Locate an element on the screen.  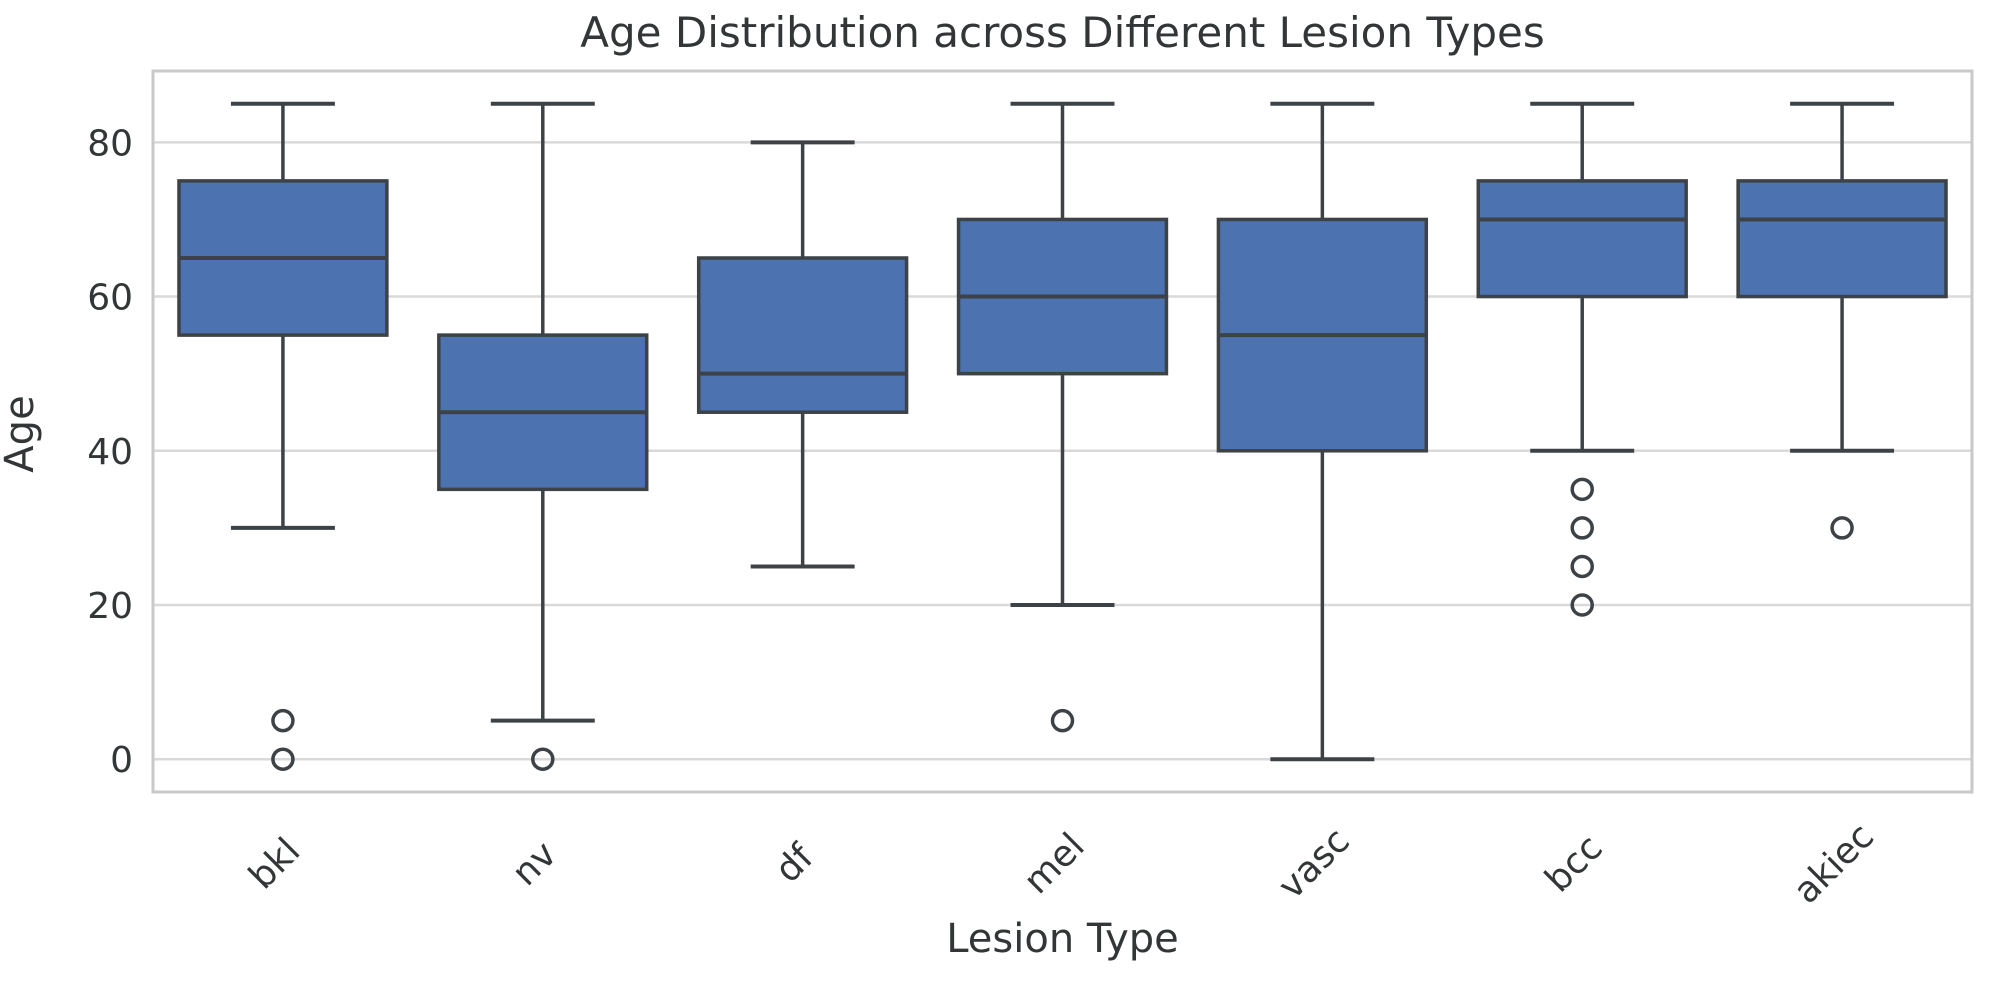
x-tick-label-mel: mel is located at coordinates (1054, 864).